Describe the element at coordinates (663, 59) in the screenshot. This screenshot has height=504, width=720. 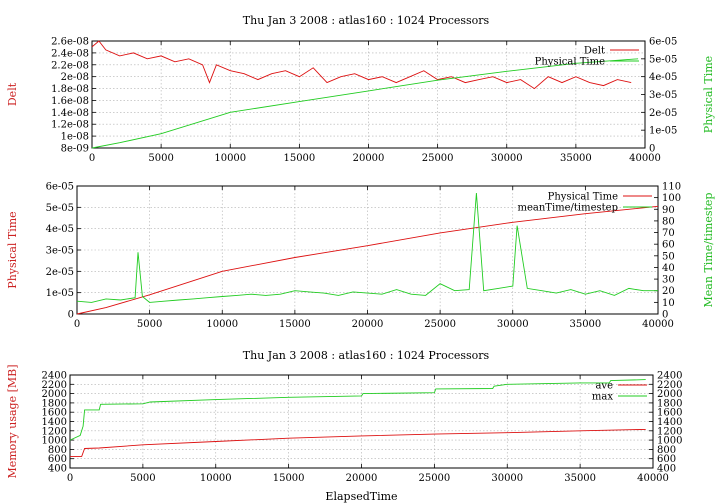
I see `y2-tick-label: 5e-05` at that location.